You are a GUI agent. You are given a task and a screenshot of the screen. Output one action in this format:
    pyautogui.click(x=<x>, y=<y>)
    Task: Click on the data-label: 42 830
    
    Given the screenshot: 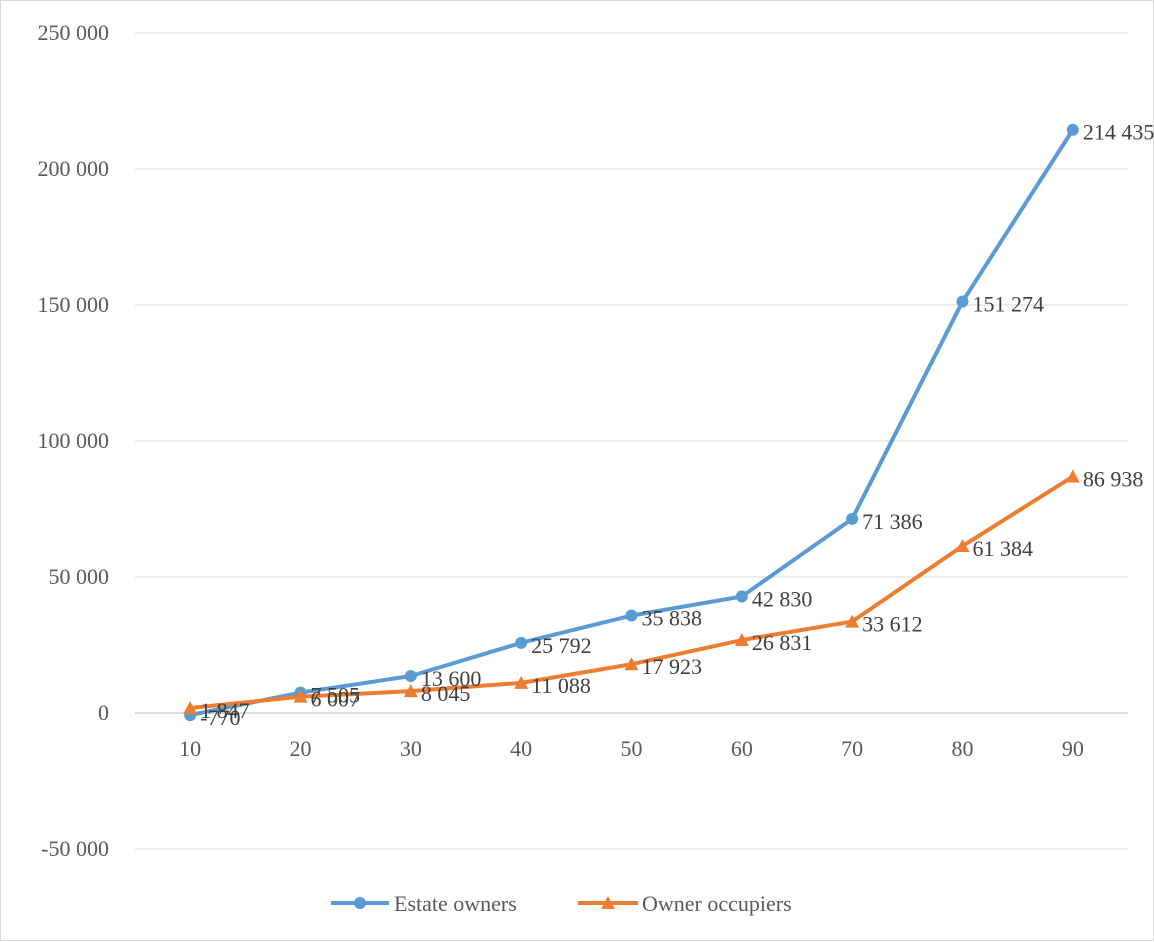 What is the action you would take?
    pyautogui.click(x=782, y=599)
    